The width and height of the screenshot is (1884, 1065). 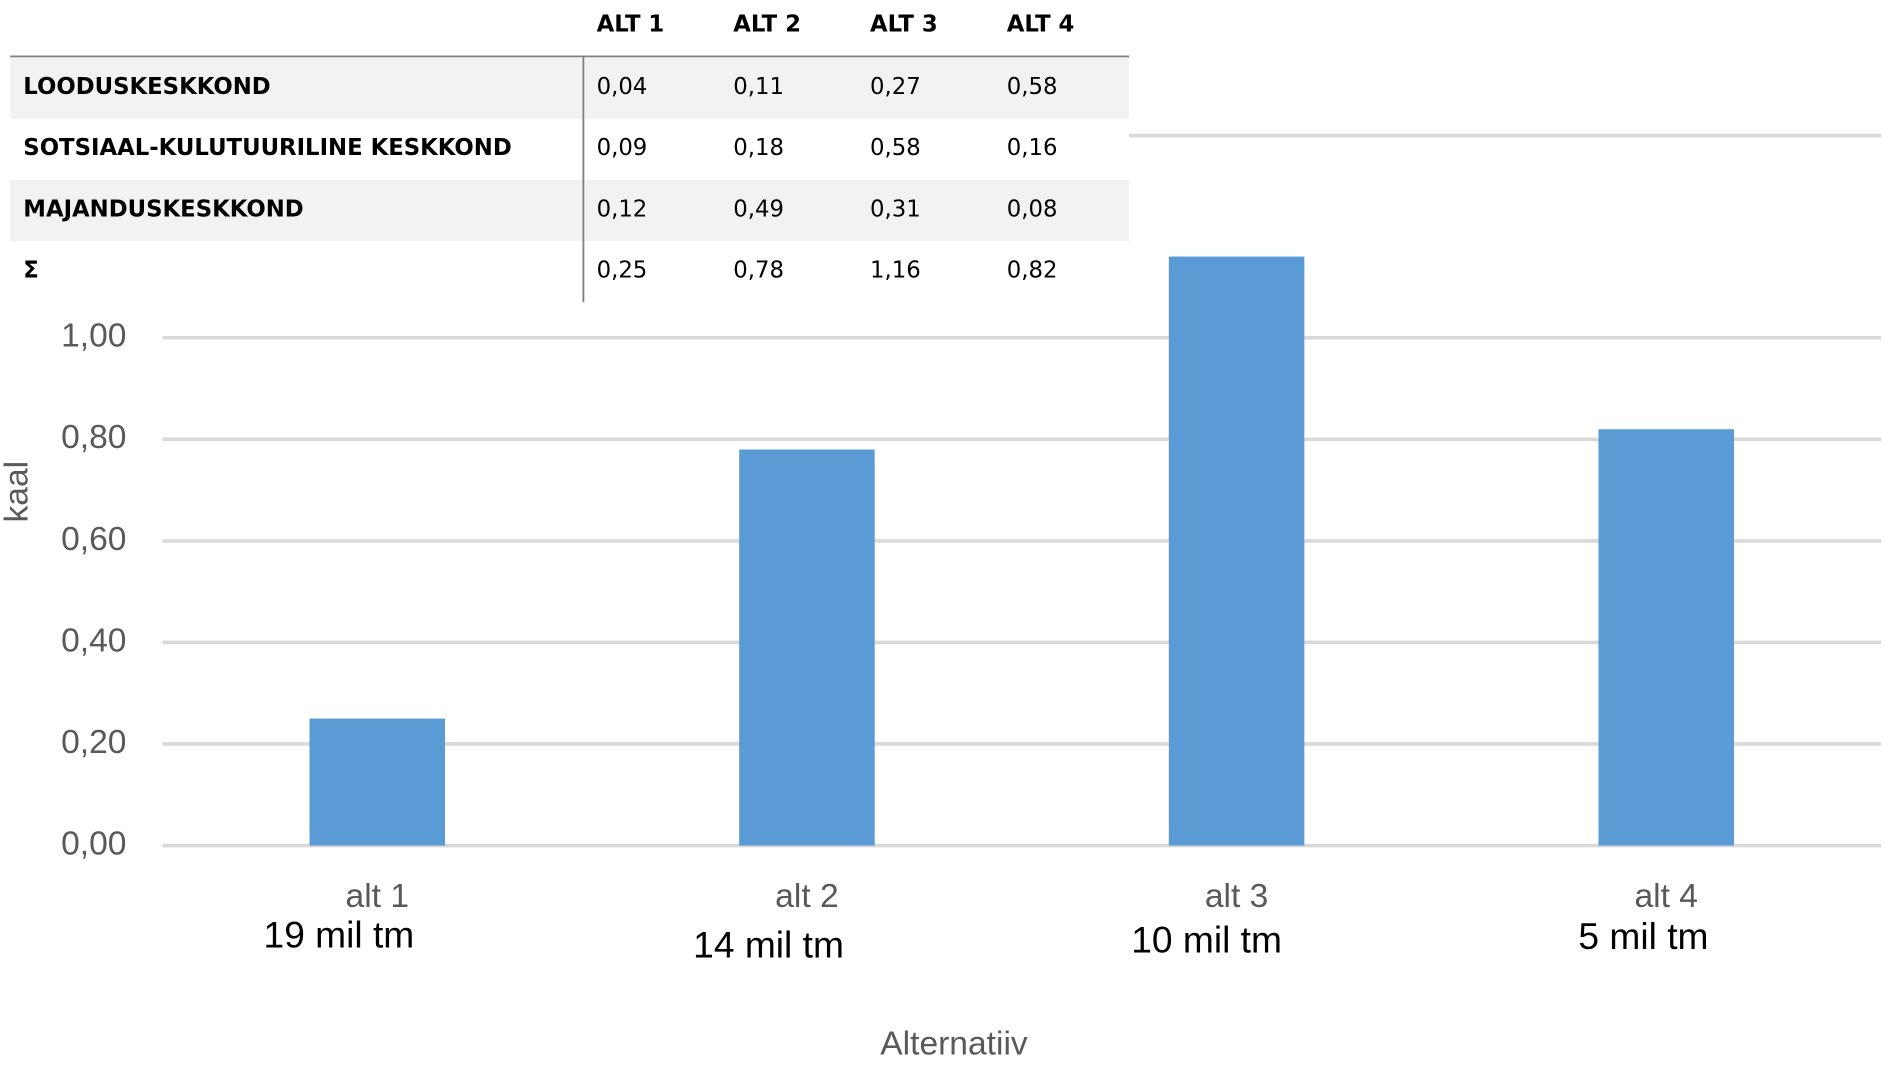 I want to click on cell: 0,82, so click(x=1032, y=271).